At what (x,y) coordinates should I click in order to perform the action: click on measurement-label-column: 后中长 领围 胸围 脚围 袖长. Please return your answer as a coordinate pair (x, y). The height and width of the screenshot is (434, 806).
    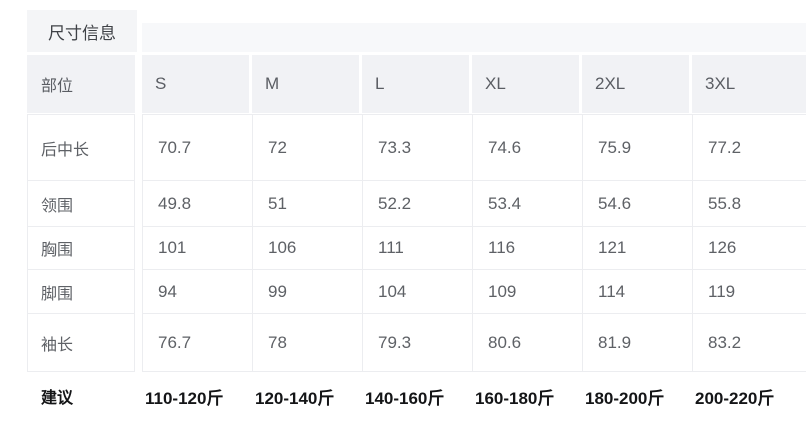
    Looking at the image, I should click on (81, 243).